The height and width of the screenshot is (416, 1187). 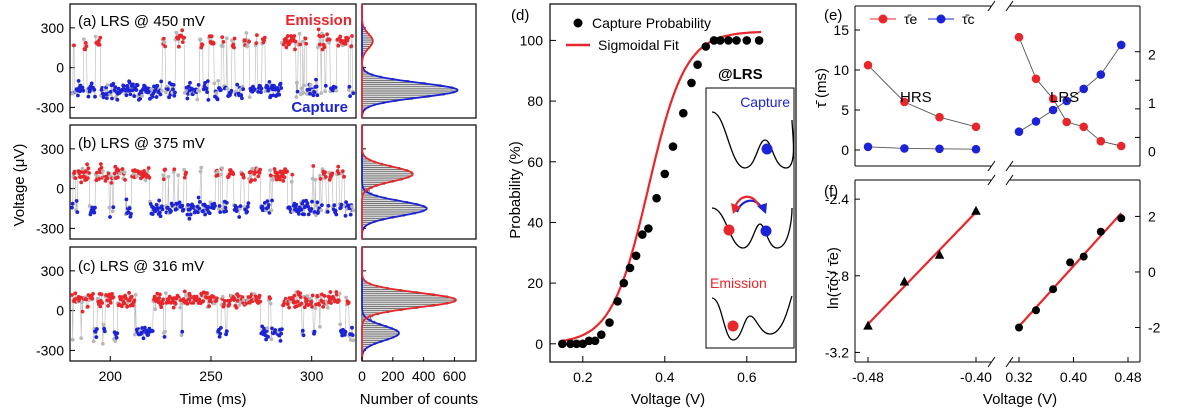 I want to click on panel-a-marks: -300 0 300, so click(x=196, y=67).